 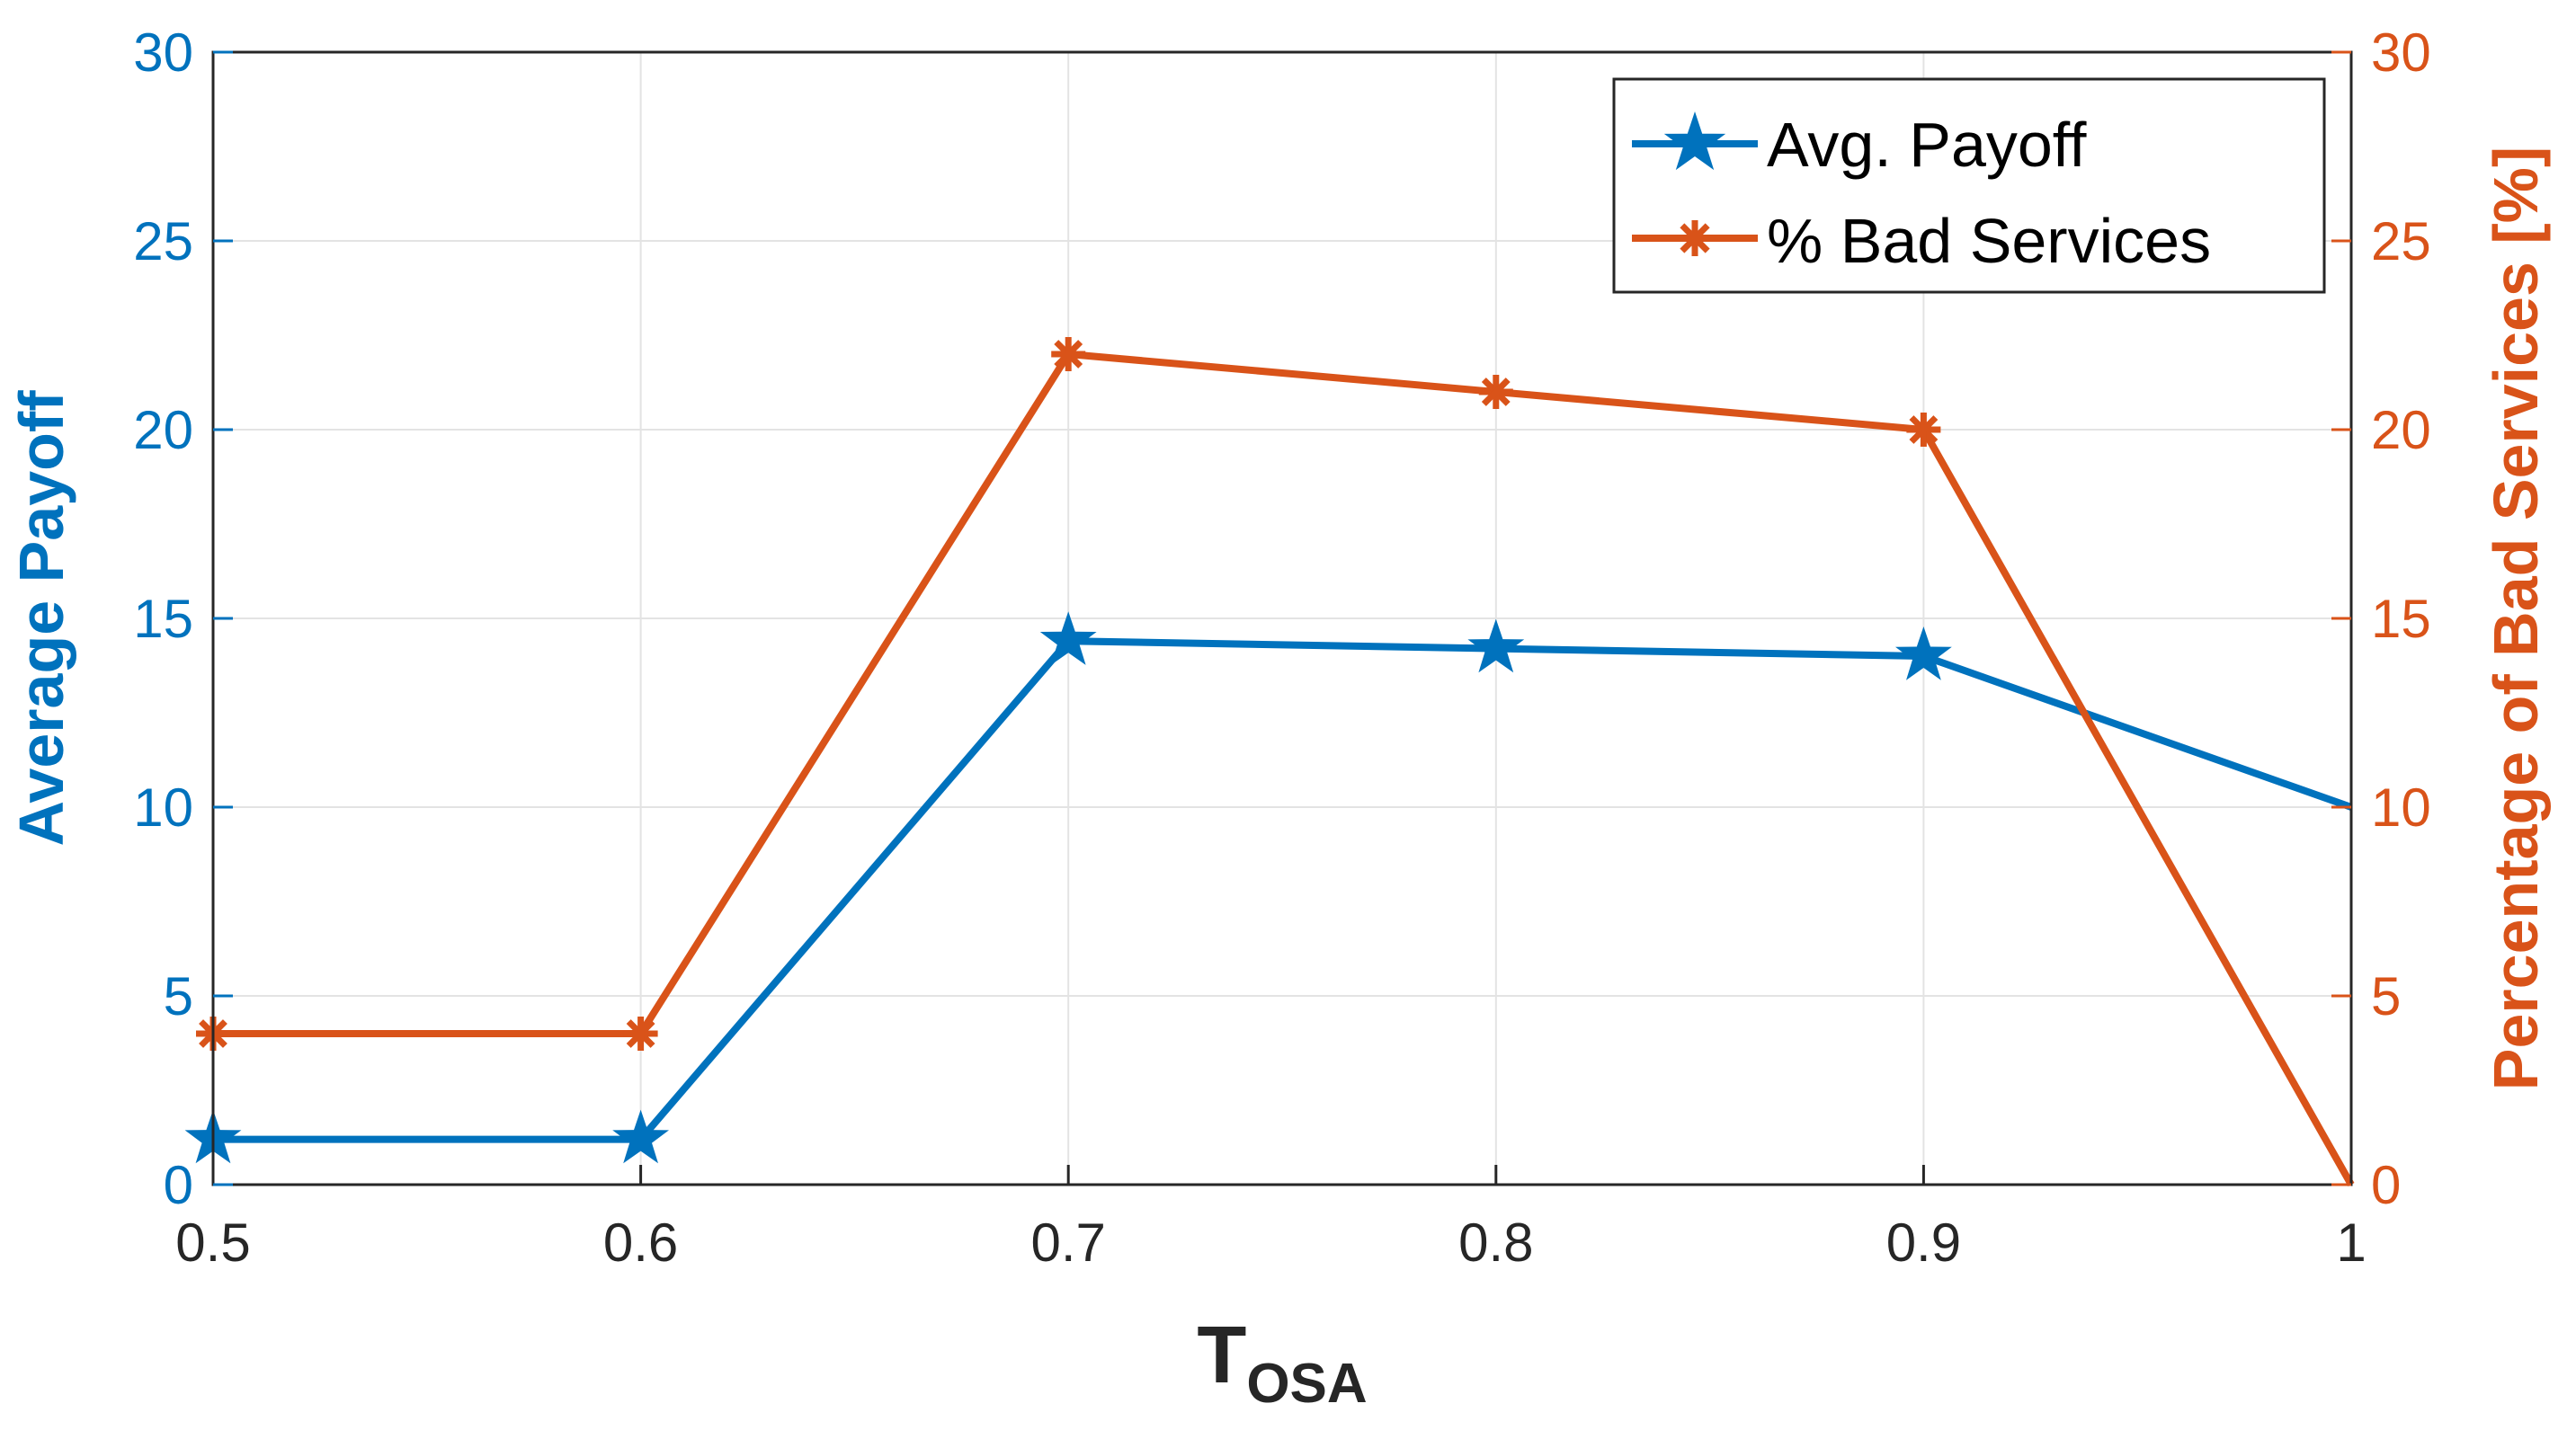 I want to click on left-axis-title: Average Payoff, so click(x=41, y=618).